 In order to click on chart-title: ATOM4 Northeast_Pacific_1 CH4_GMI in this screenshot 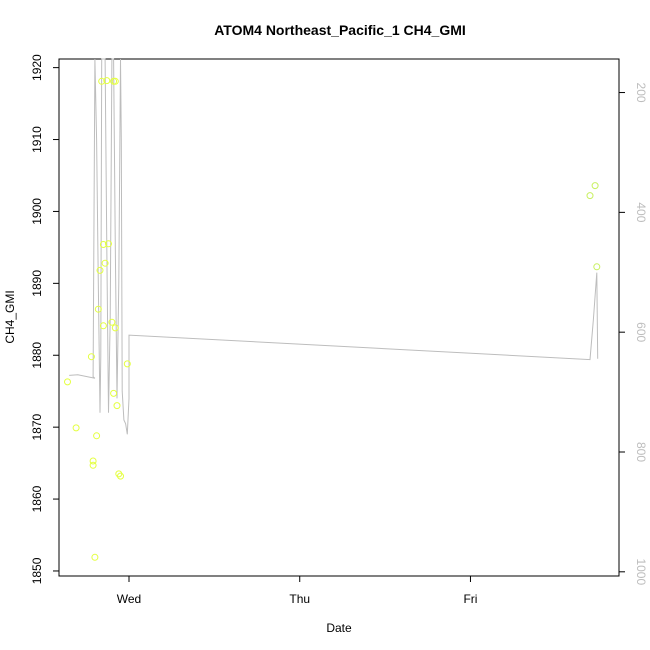, I will do `click(340, 30)`.